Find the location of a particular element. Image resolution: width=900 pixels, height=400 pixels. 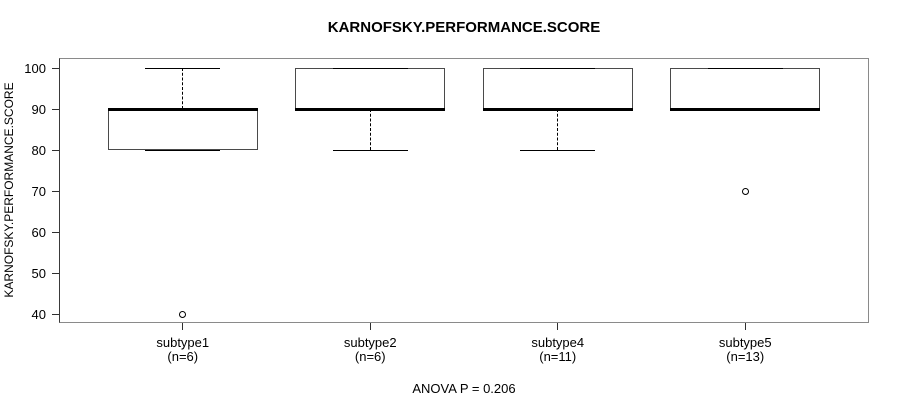

group-label: subtype4 is located at coordinates (558, 342).